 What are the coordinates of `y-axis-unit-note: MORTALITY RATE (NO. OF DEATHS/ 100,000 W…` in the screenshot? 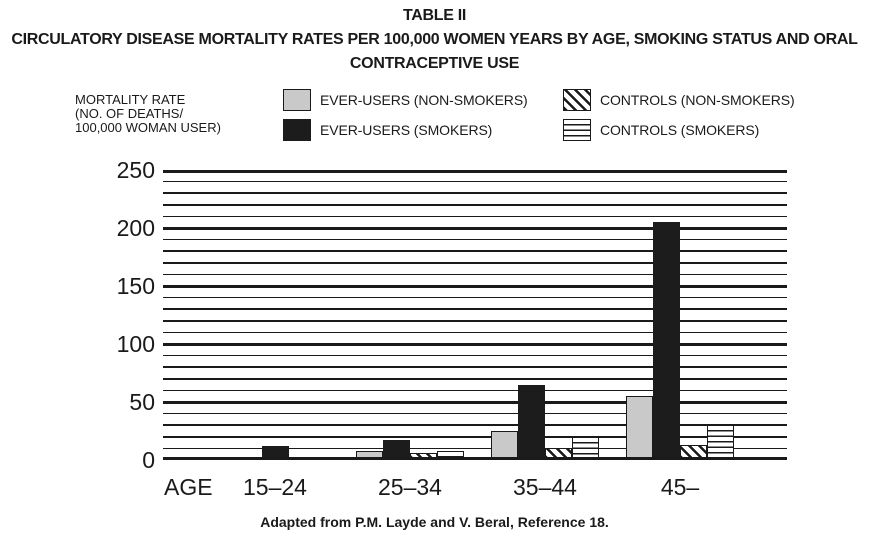 It's located at (148, 114).